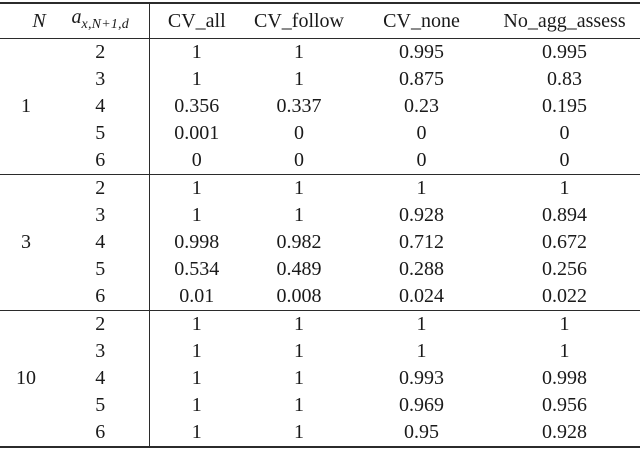 This screenshot has width=640, height=450. Describe the element at coordinates (320, 133) in the screenshot. I see `table-row: 5 0.001 0 0 0` at that location.